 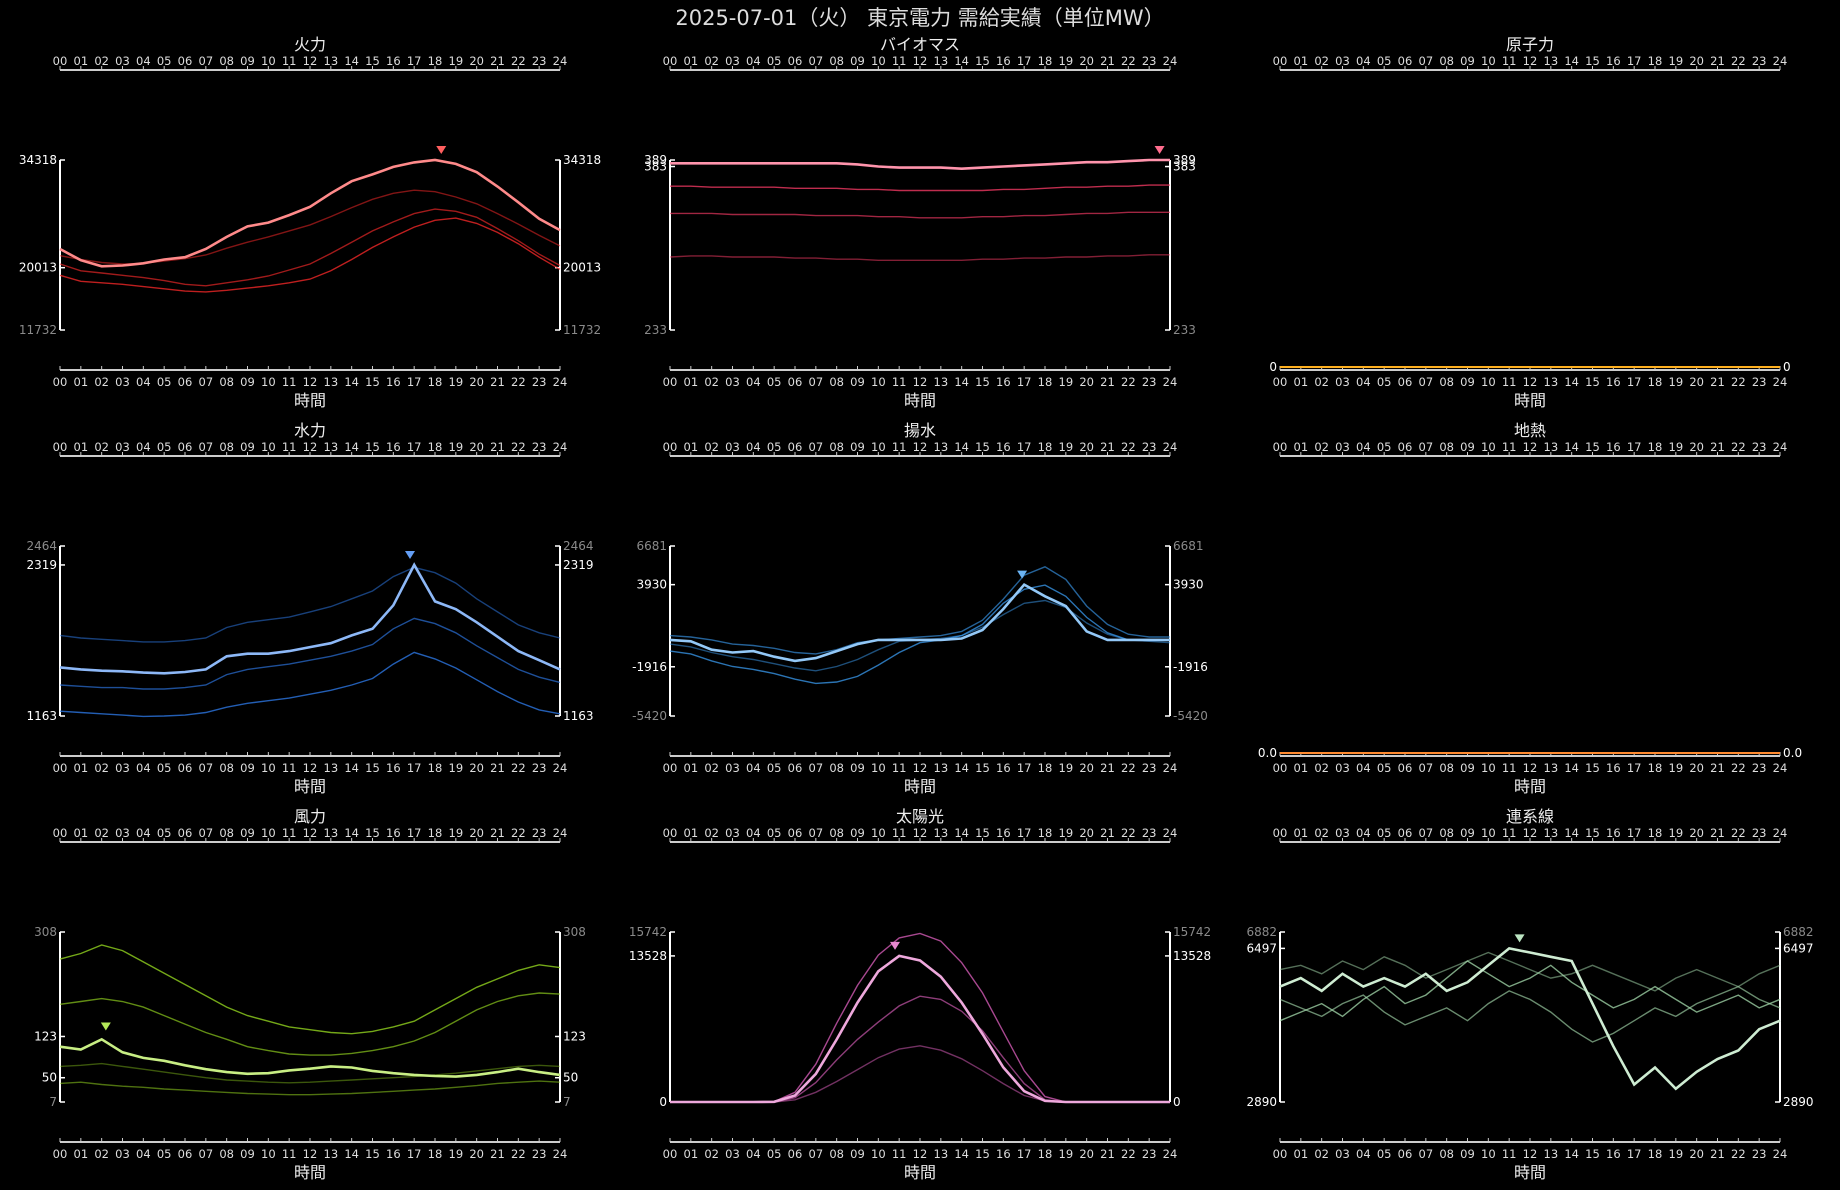 What do you see at coordinates (1613, 768) in the screenshot?
I see `x-tick-label: 16` at bounding box center [1613, 768].